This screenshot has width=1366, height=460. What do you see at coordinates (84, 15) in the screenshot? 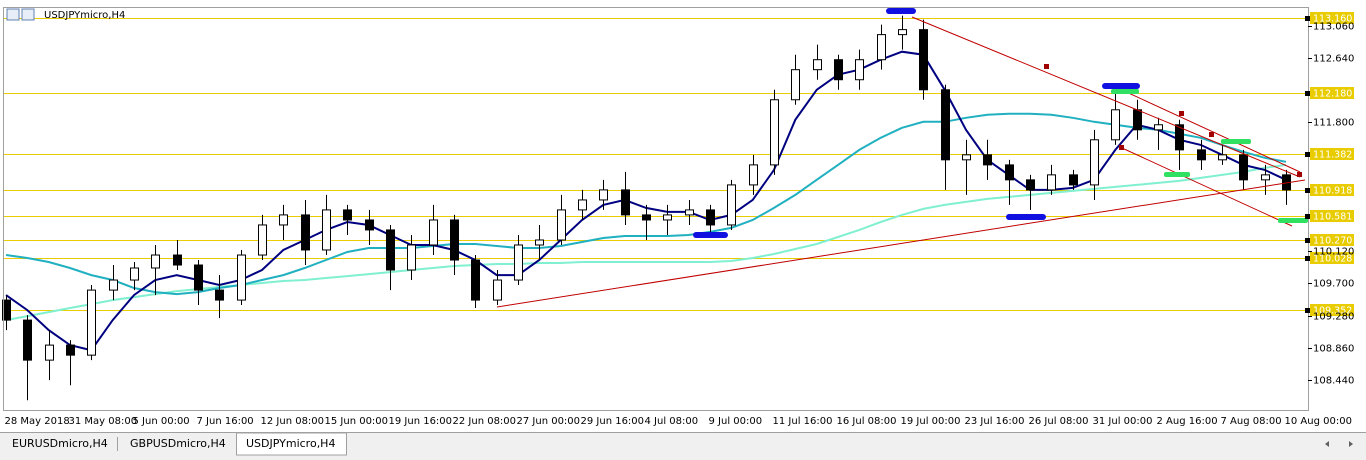
I see `chart-title: USDJPYmicro,H4` at bounding box center [84, 15].